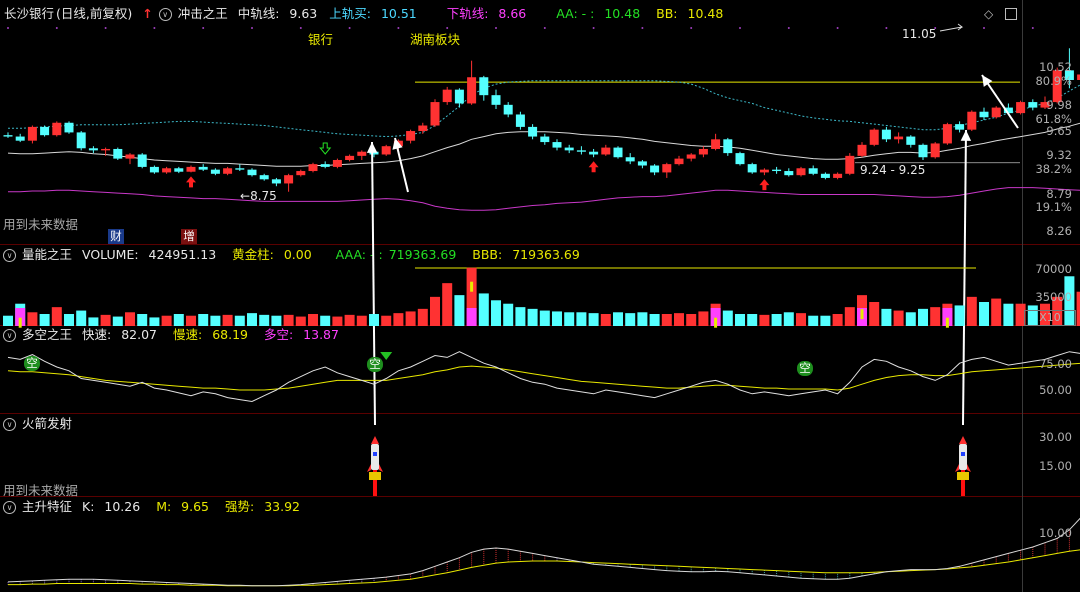  What do you see at coordinates (951, 27) in the screenshot?
I see `high-price-pointer-icon` at bounding box center [951, 27].